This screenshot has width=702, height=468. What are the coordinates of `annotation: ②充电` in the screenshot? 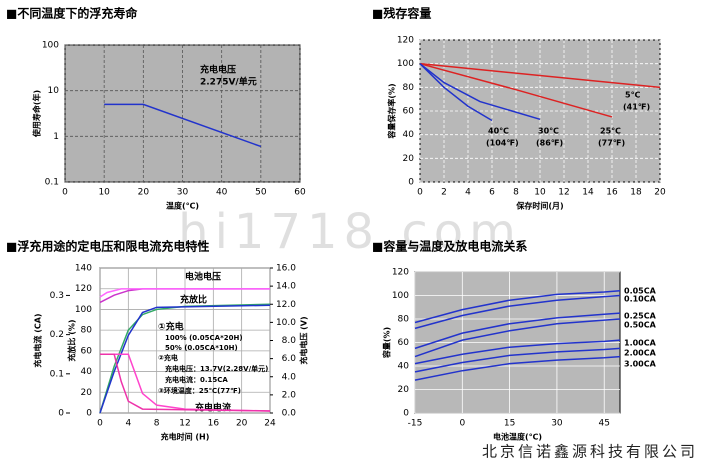 It's located at (168, 357).